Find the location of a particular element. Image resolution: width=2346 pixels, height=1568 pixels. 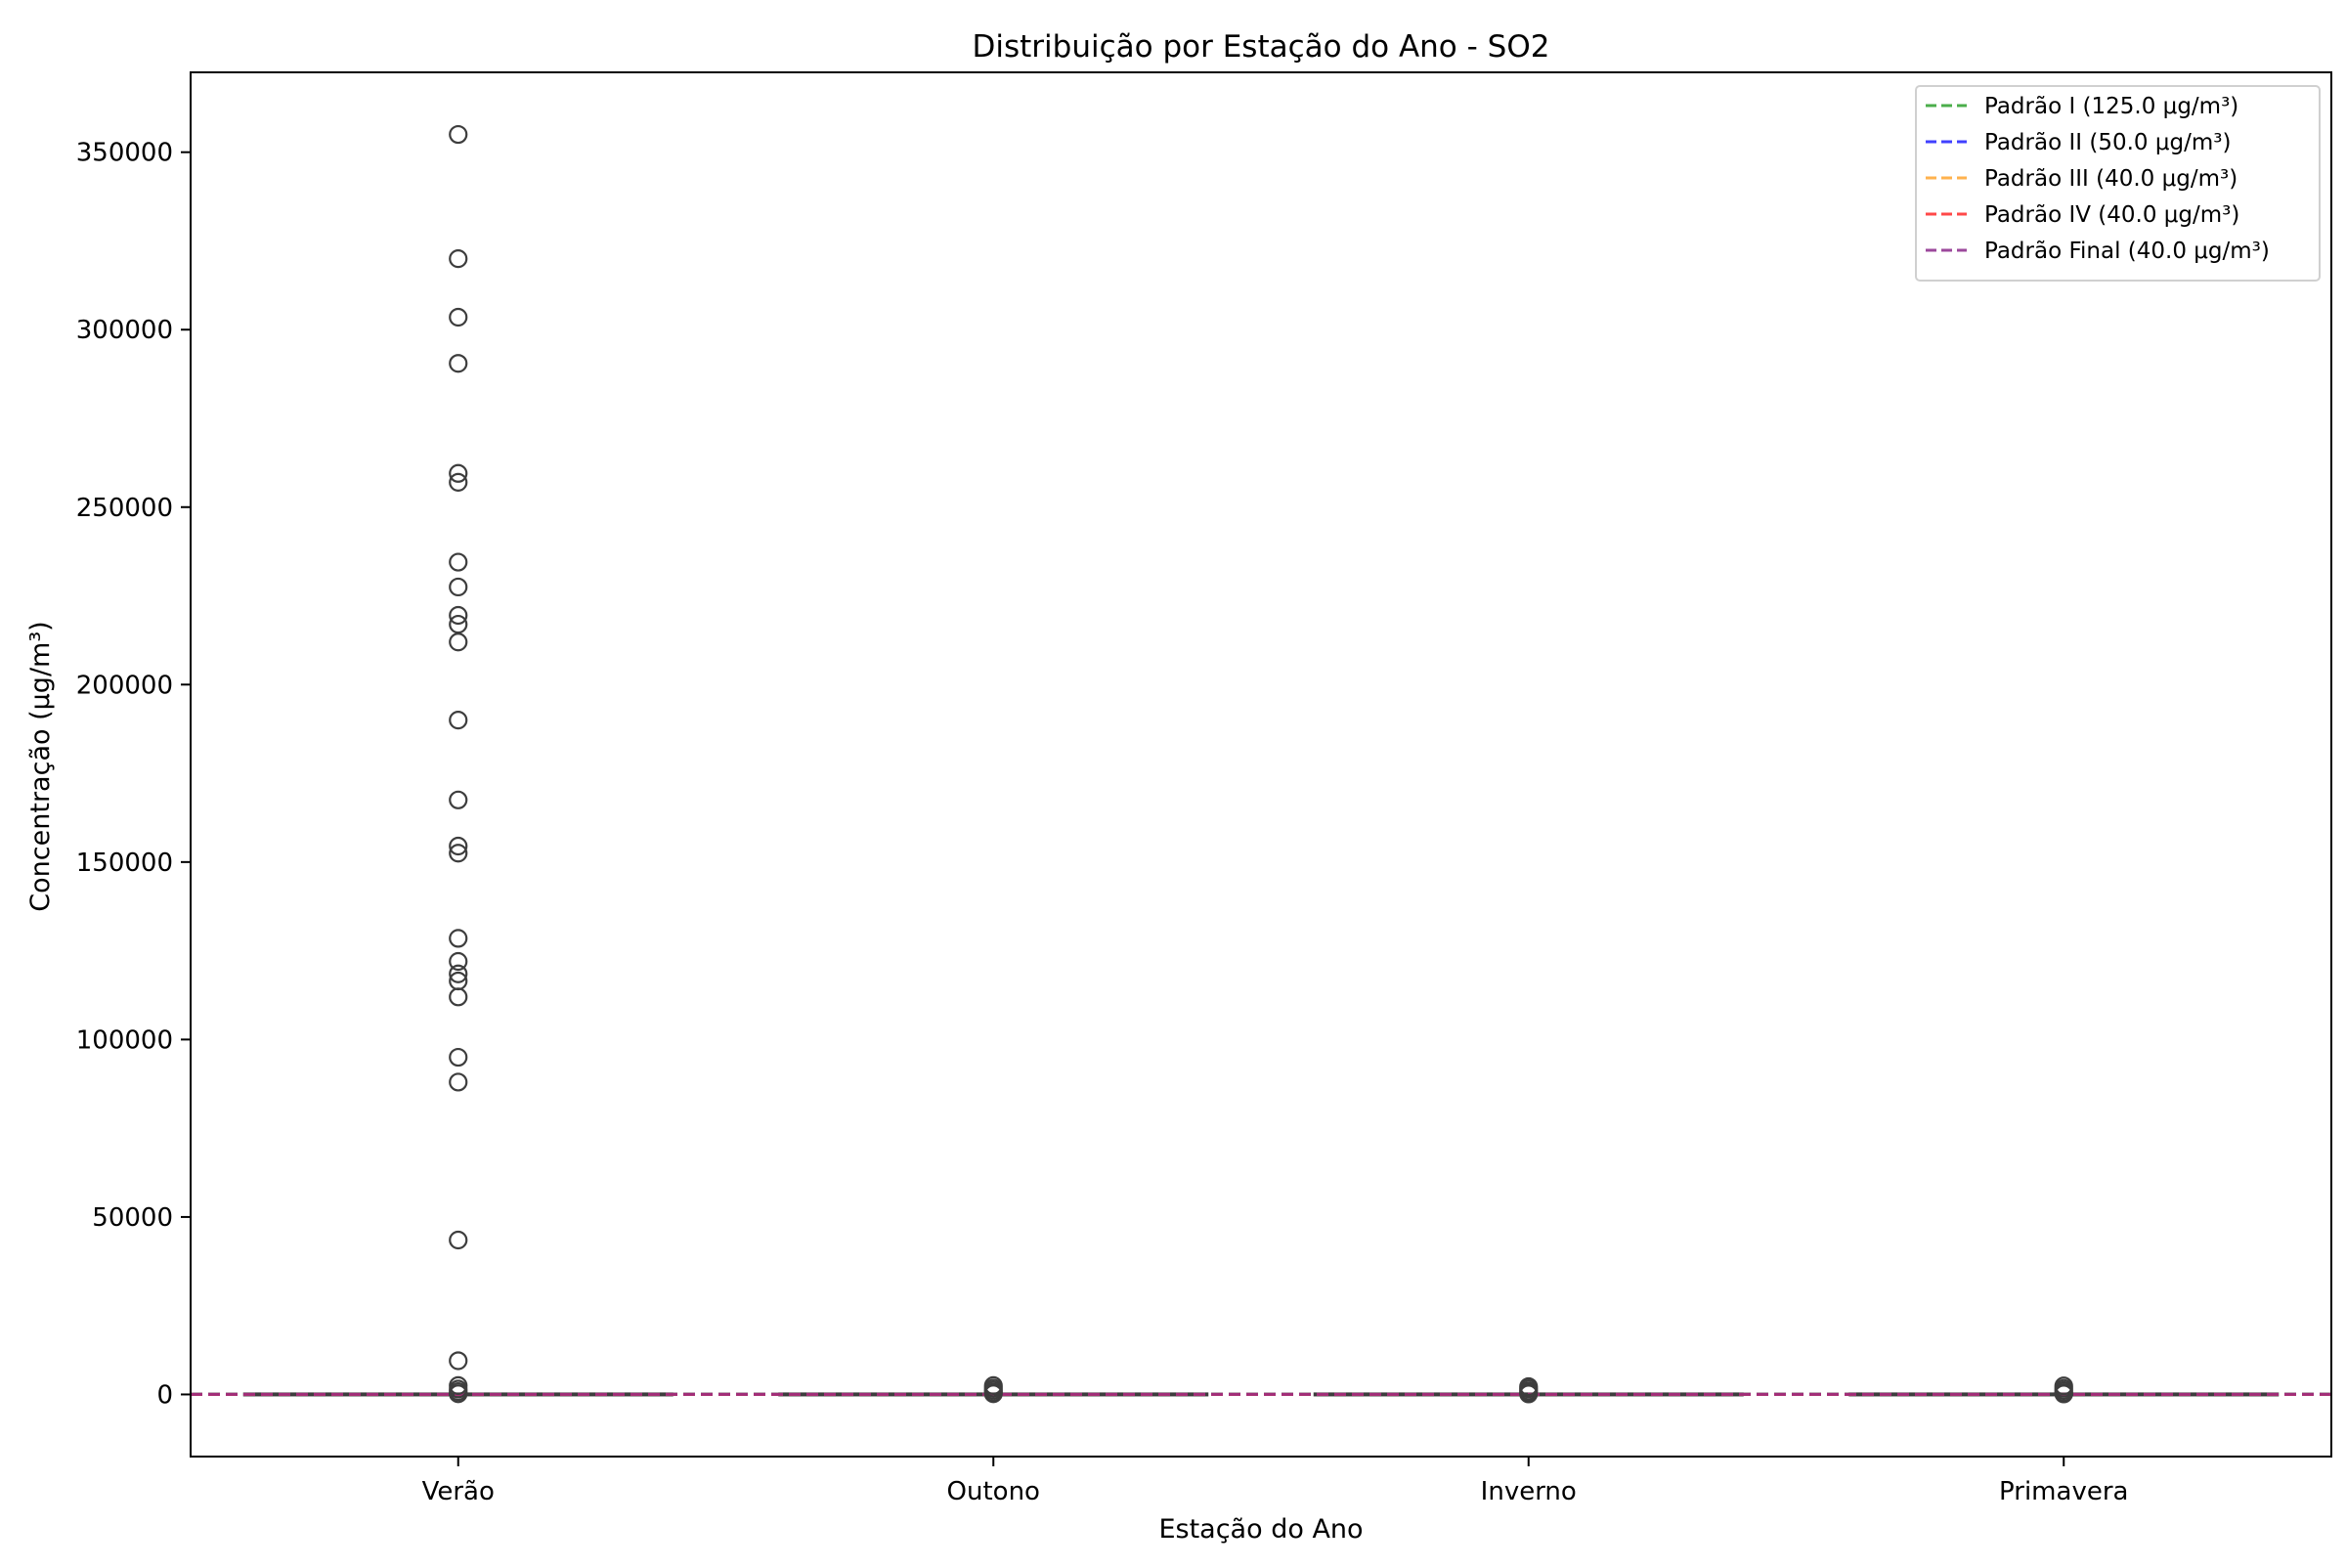

legend-label-3: Padrão IV (40.0 μg/m³) is located at coordinates (2112, 215).